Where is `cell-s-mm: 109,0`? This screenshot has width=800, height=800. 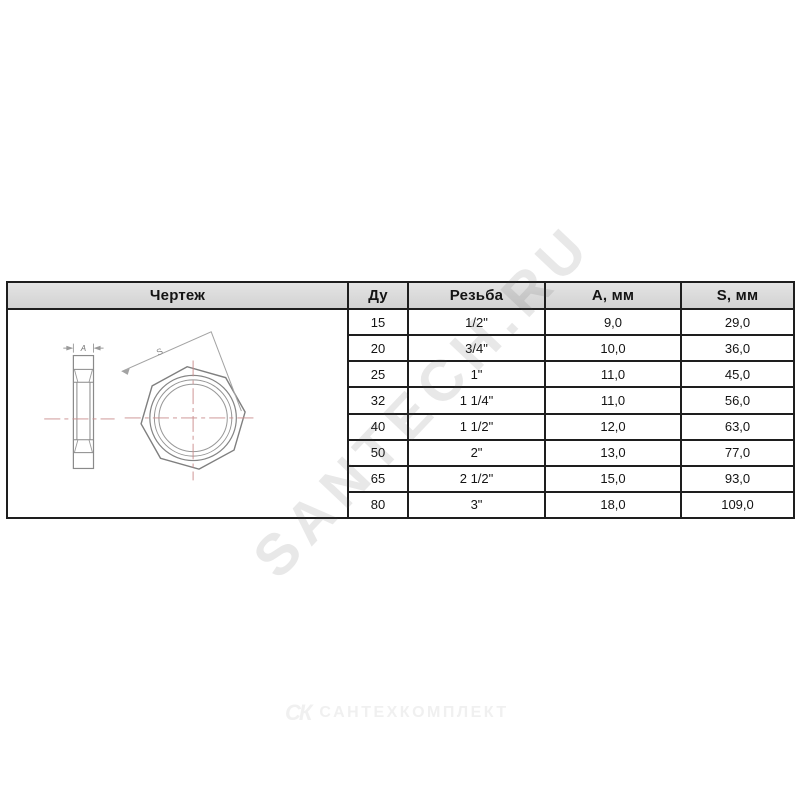
cell-s-mm: 109,0 is located at coordinates (737, 505).